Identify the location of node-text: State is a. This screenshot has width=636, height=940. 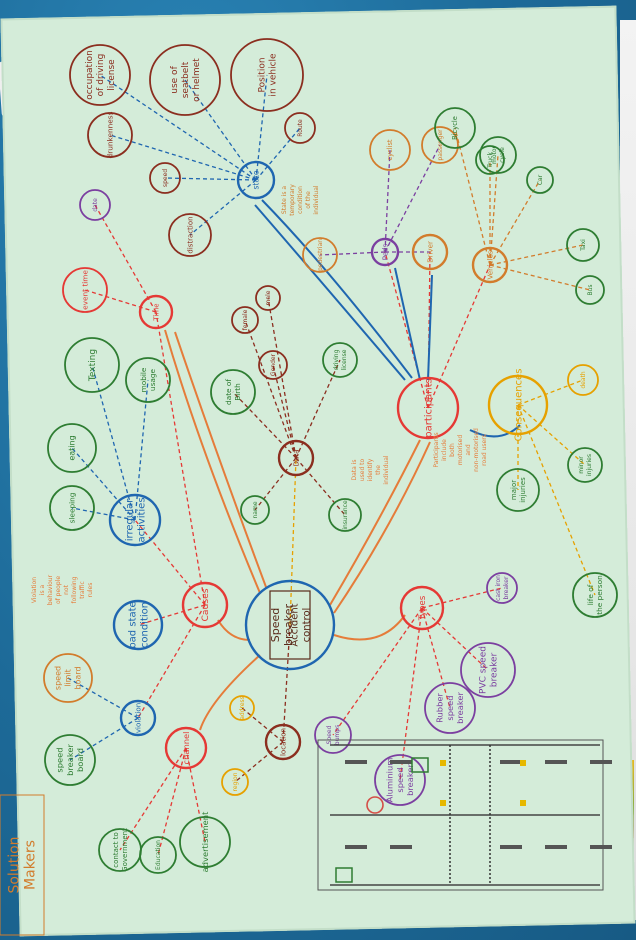
(284, 200).